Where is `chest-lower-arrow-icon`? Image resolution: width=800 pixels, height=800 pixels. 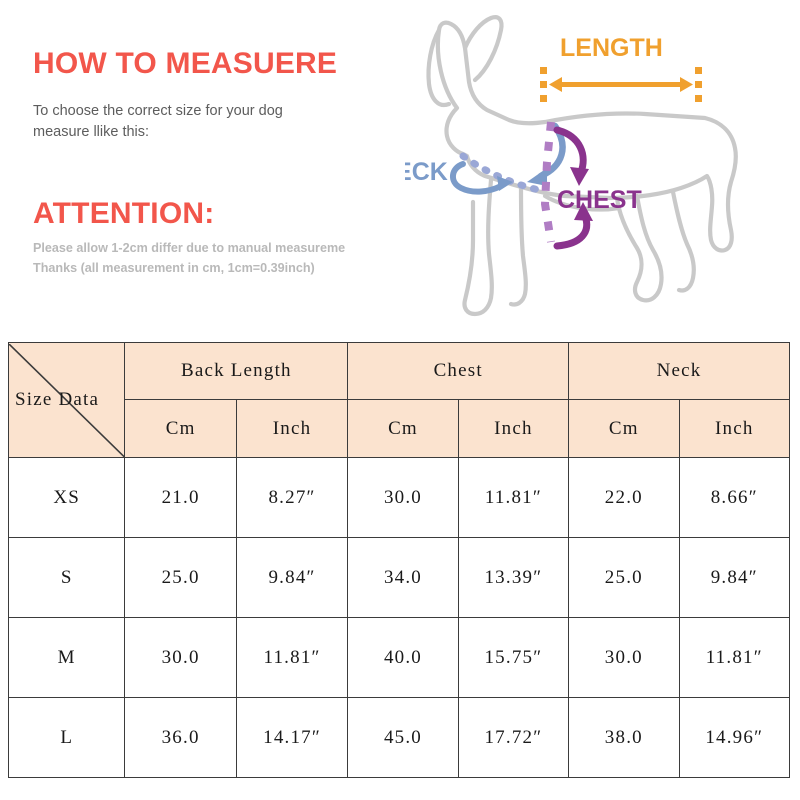
chest-lower-arrow-icon is located at coordinates (572, 231).